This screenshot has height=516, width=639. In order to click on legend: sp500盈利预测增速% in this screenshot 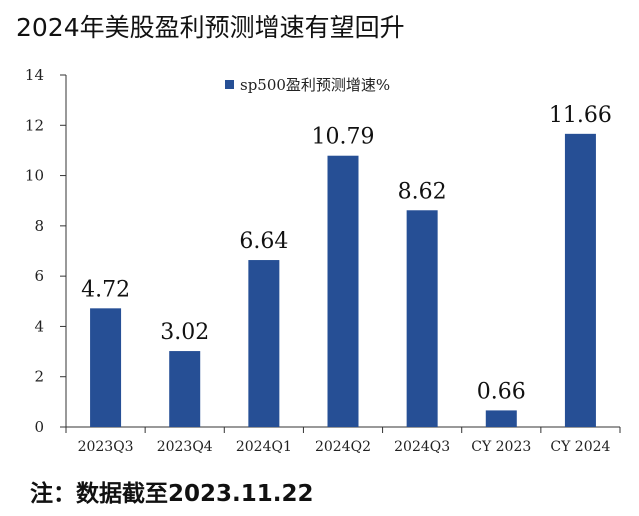, I will do `click(307, 85)`.